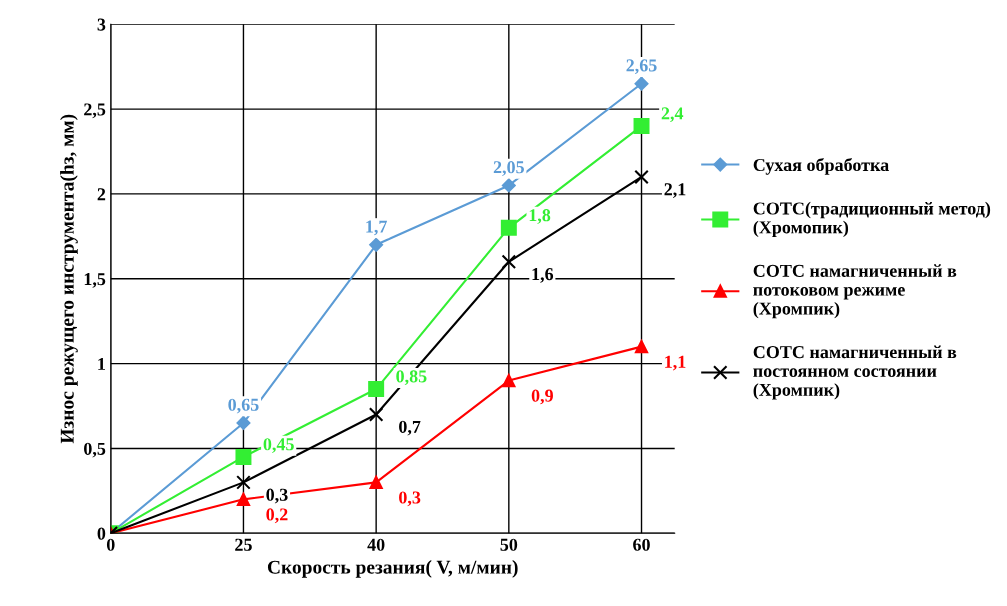 The height and width of the screenshot is (606, 1007). I want to click on data-label: 1,7, so click(376, 228).